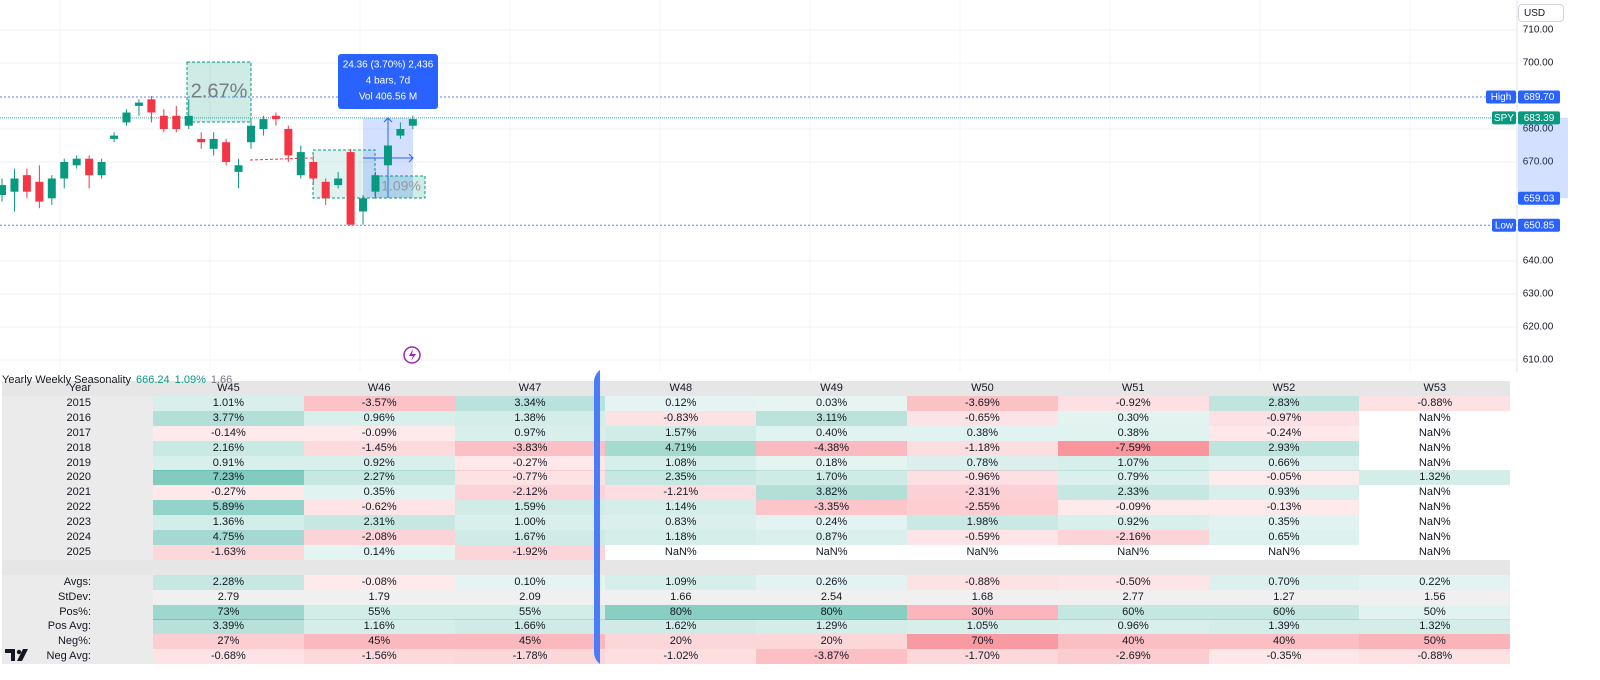 The height and width of the screenshot is (680, 1600). What do you see at coordinates (228, 433) in the screenshot?
I see `table-cell: -0.14%` at bounding box center [228, 433].